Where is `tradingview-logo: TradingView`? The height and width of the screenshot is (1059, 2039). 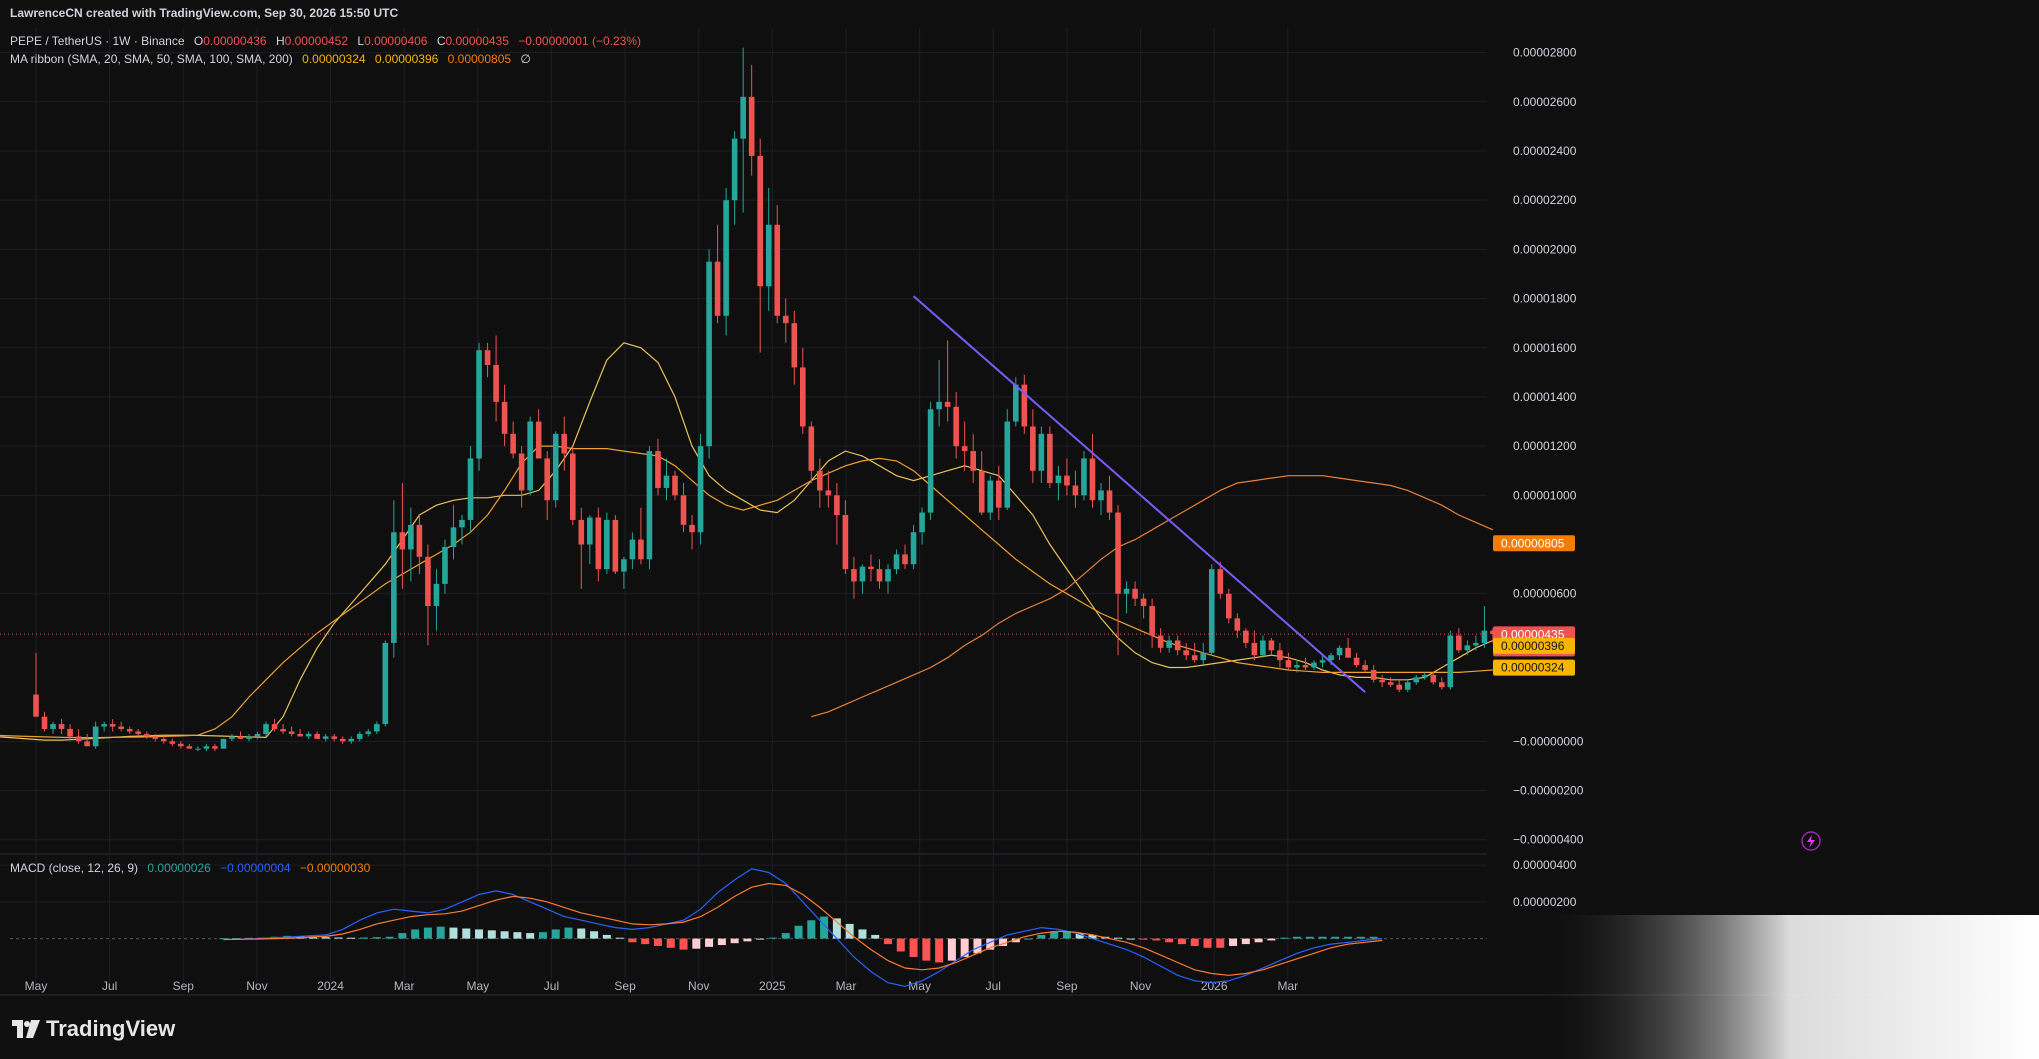 tradingview-logo: TradingView is located at coordinates (93, 1029).